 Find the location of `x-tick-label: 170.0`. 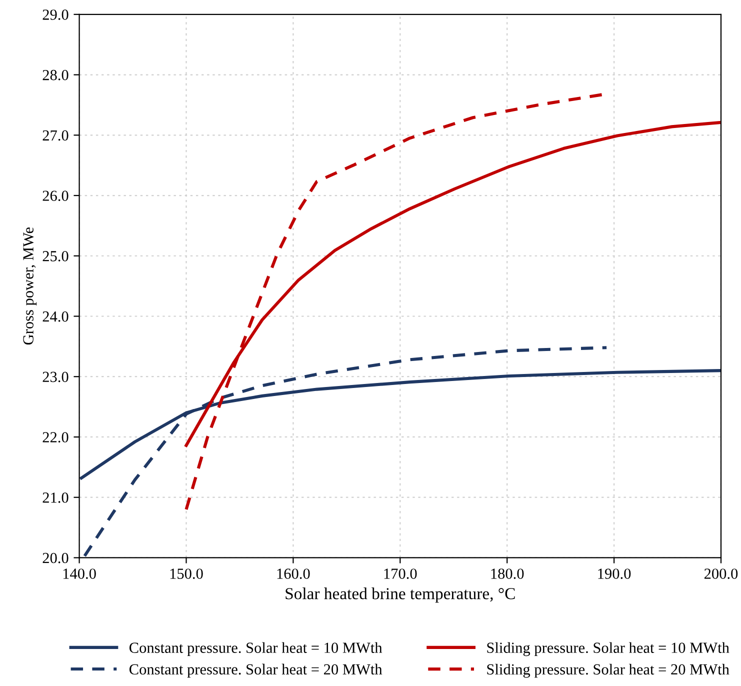

x-tick-label: 170.0 is located at coordinates (400, 573).